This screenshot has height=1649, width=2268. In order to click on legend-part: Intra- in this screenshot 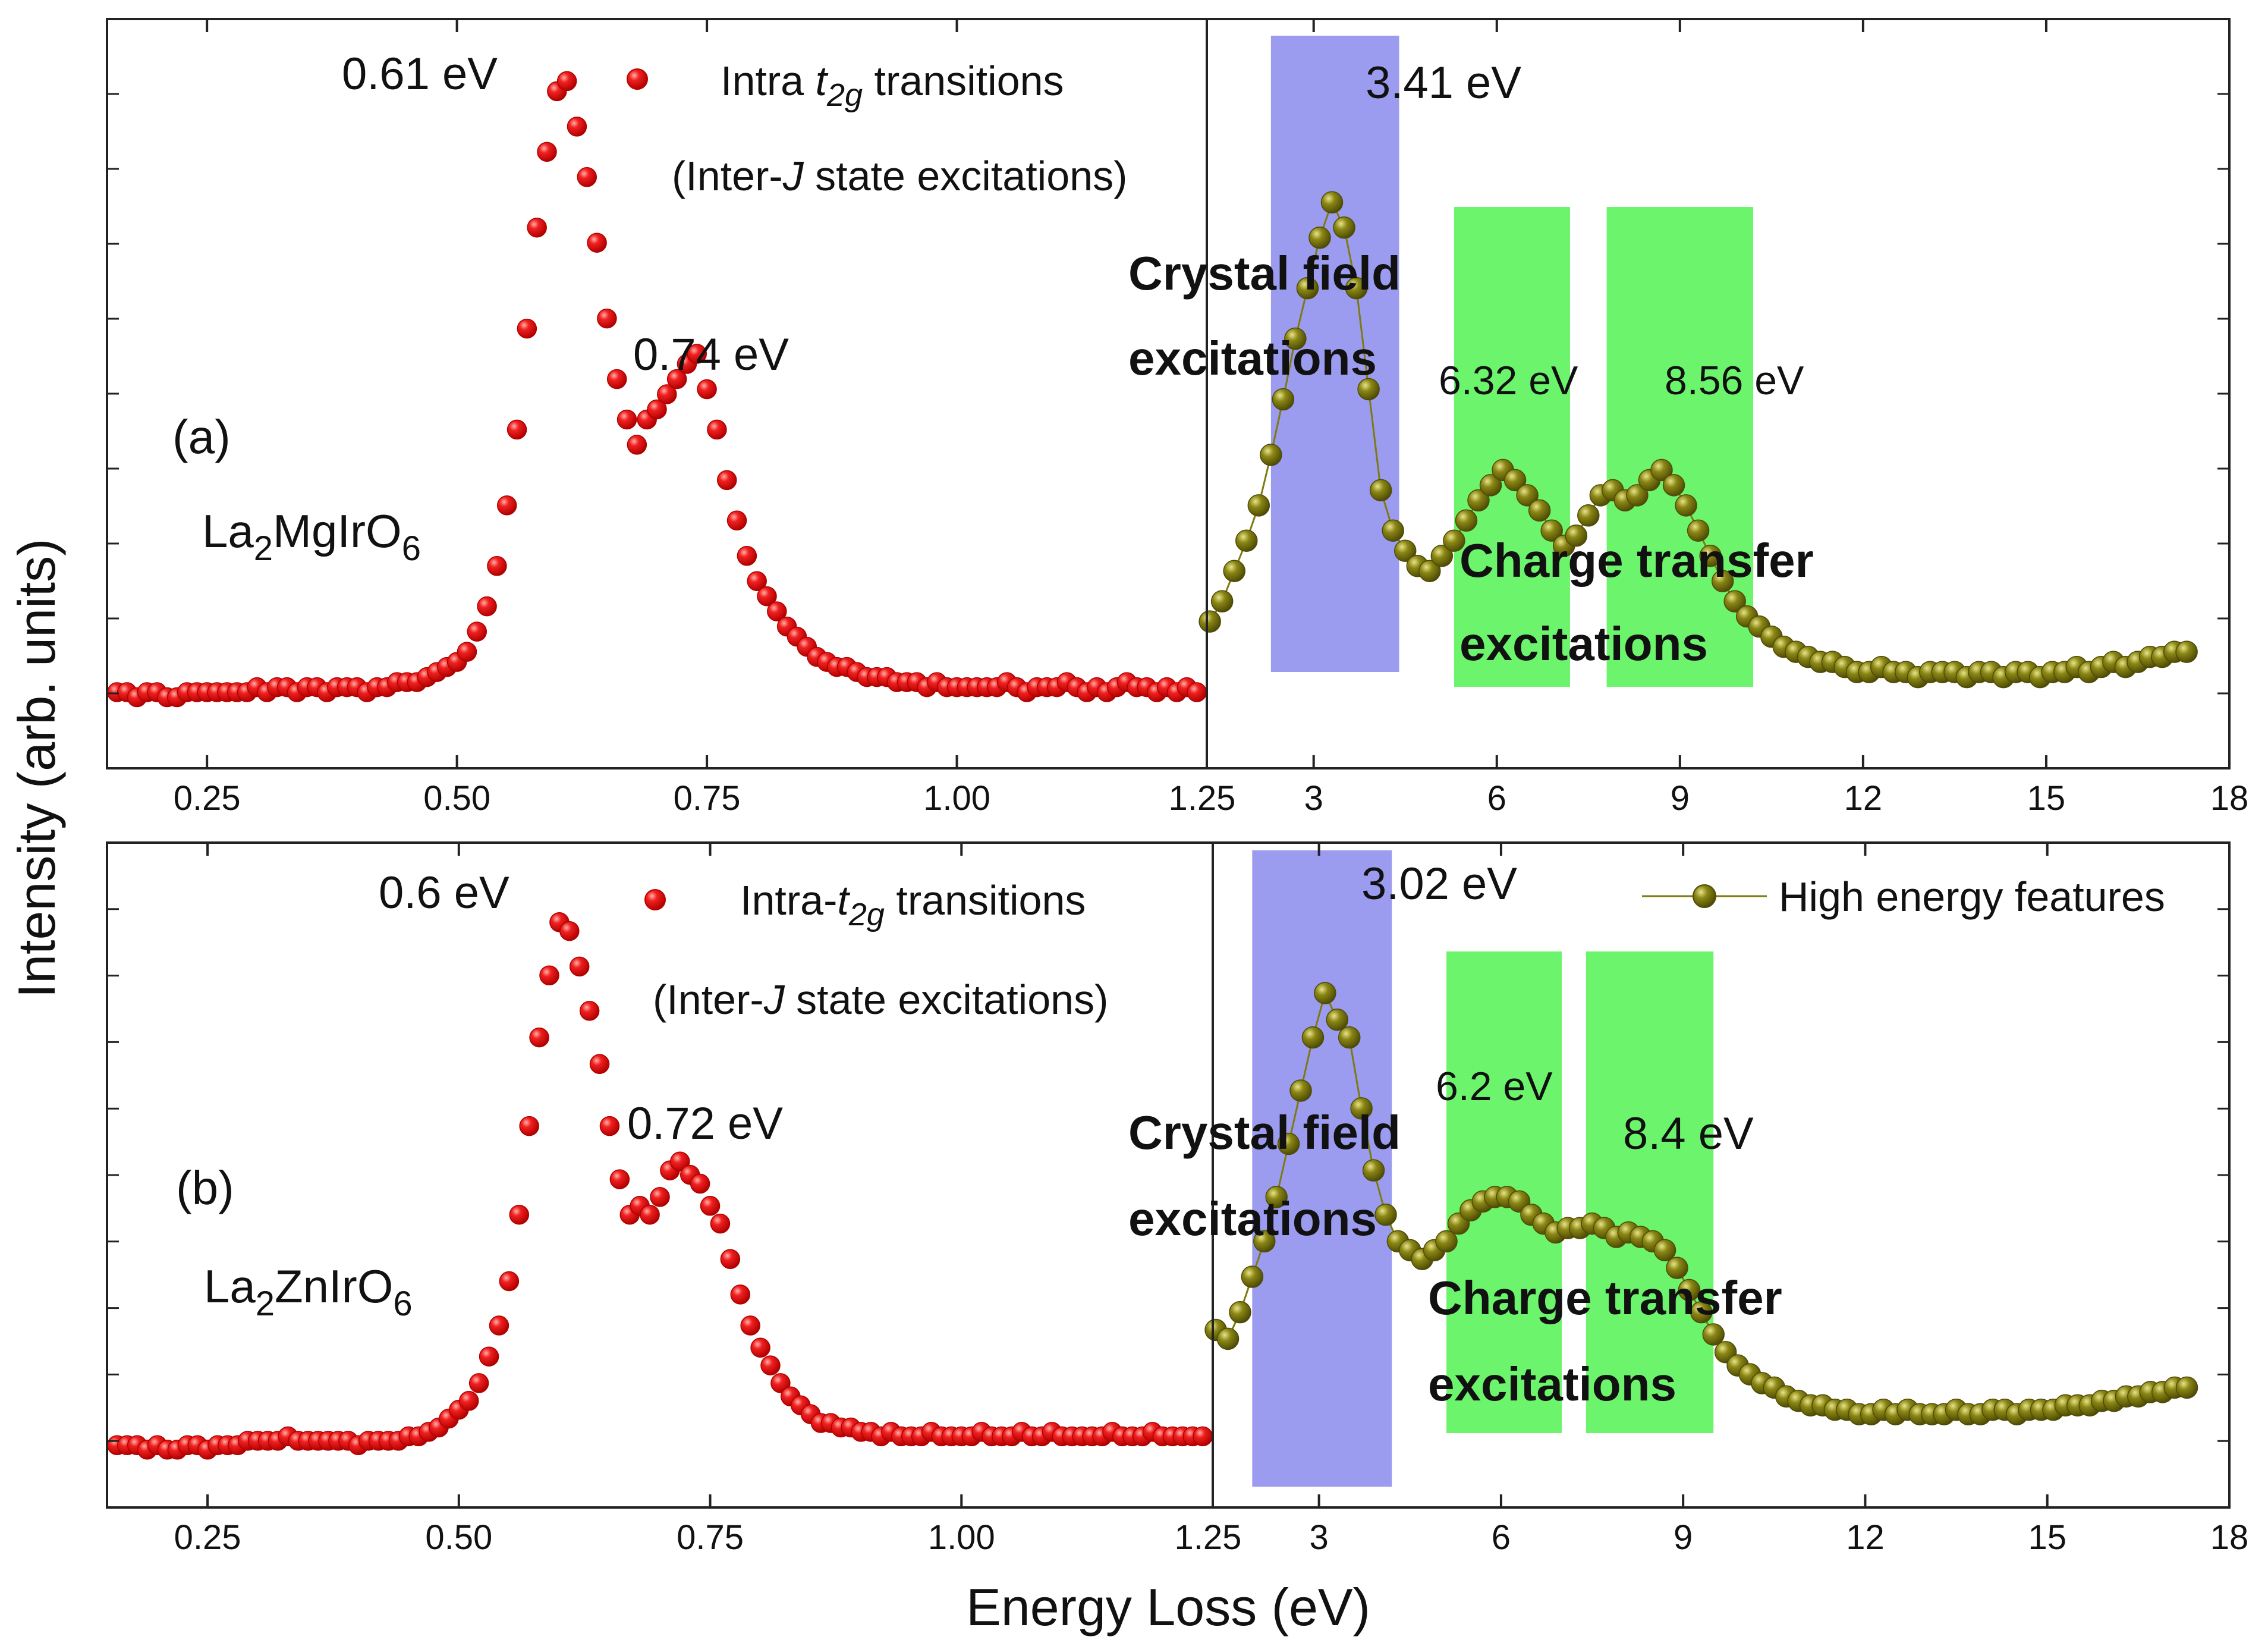, I will do `click(788, 900)`.